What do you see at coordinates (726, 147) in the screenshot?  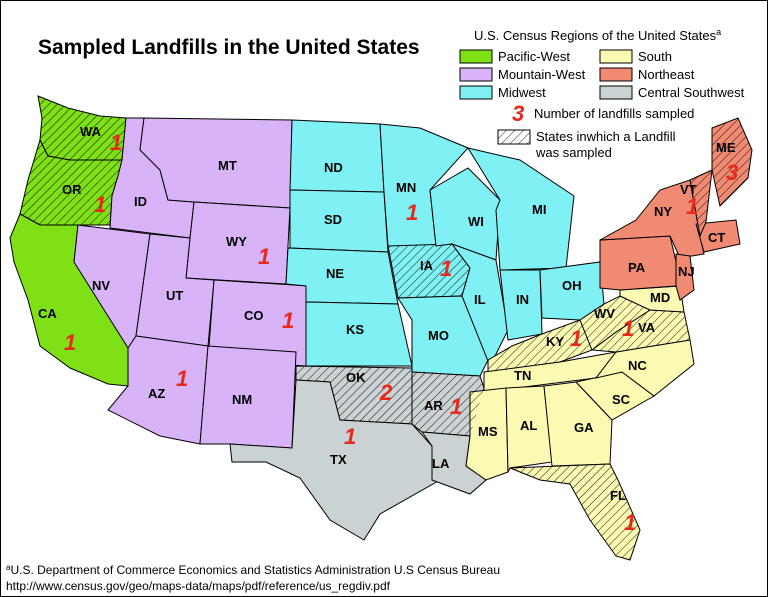 I see `label-me: ME` at bounding box center [726, 147].